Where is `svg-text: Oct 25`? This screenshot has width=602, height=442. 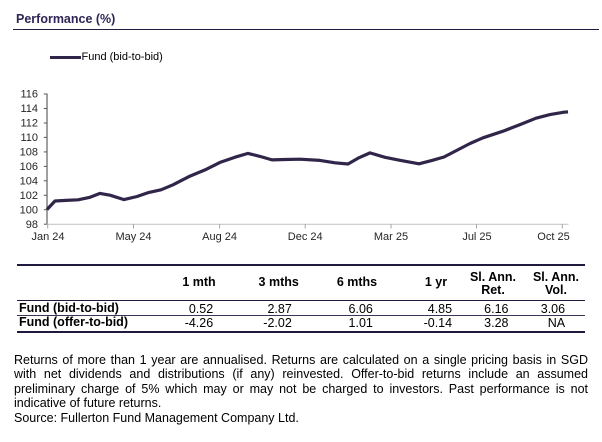 svg-text: Oct 25 is located at coordinates (553, 237).